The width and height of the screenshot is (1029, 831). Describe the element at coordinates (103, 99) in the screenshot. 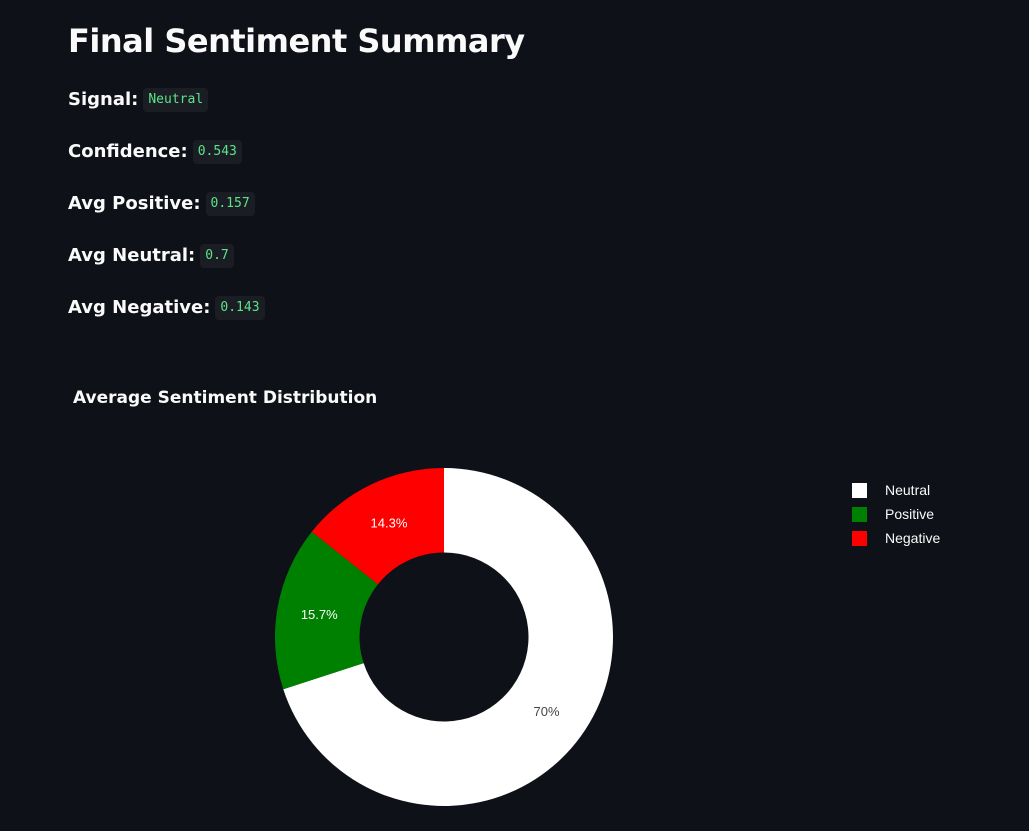

I see `metric-label: Signal:` at that location.